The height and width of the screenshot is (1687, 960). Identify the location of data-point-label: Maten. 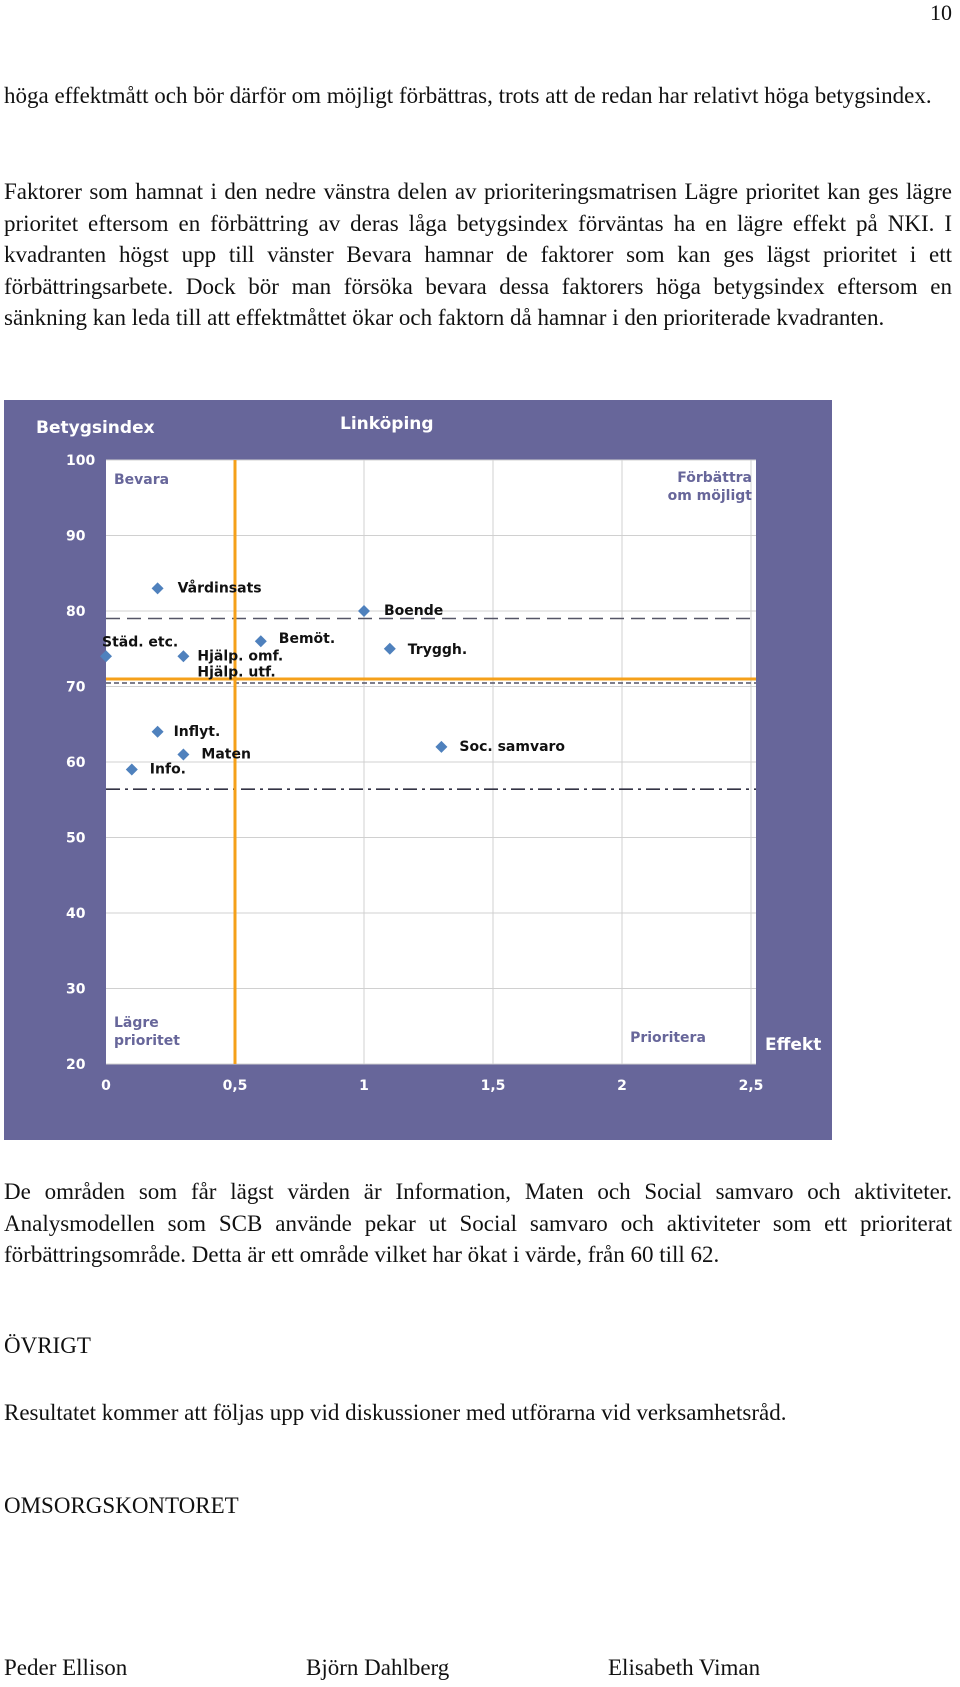
(226, 754).